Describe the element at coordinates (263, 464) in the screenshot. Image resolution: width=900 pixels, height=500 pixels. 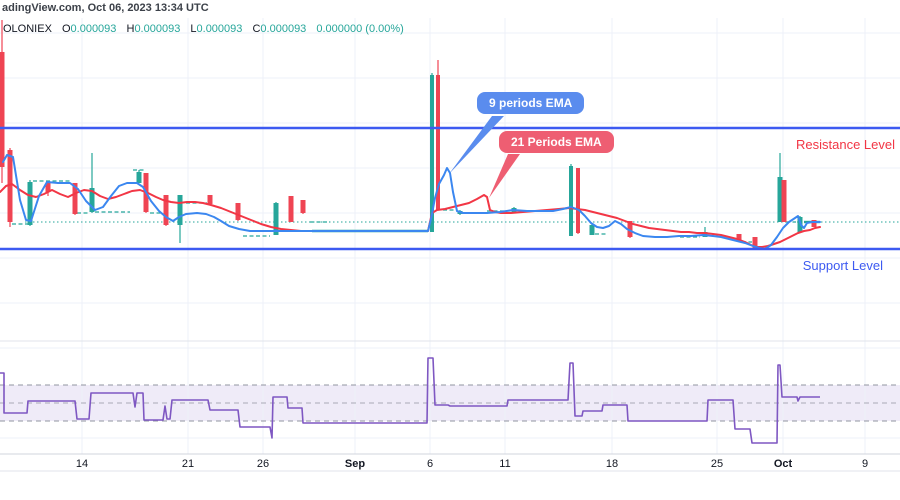
I see `x-axis-label: 26` at that location.